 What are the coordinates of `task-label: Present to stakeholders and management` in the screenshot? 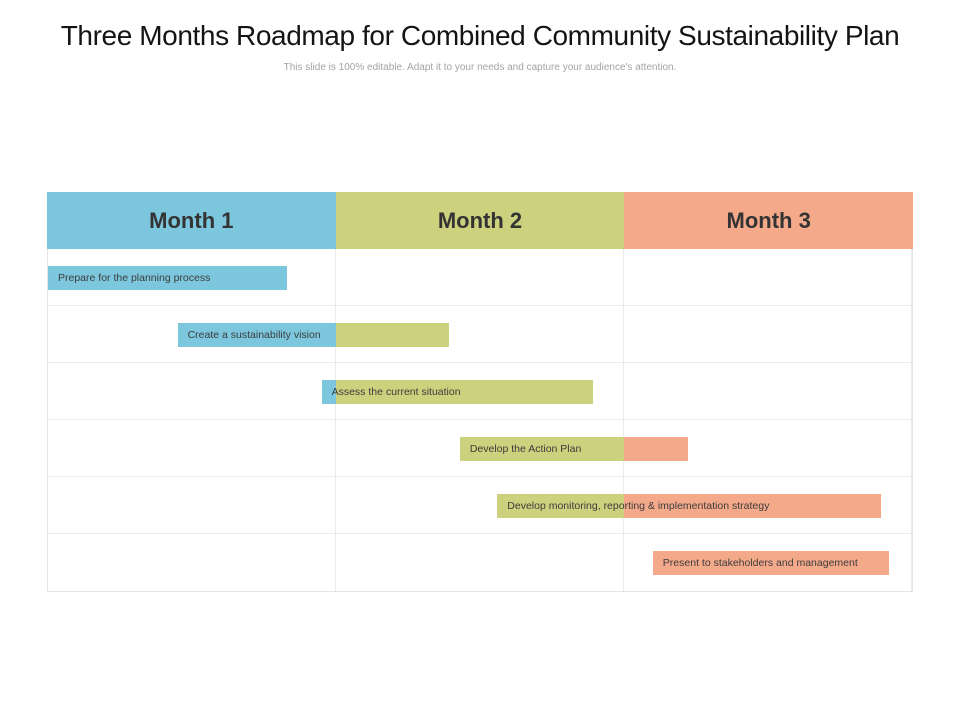 It's located at (760, 563).